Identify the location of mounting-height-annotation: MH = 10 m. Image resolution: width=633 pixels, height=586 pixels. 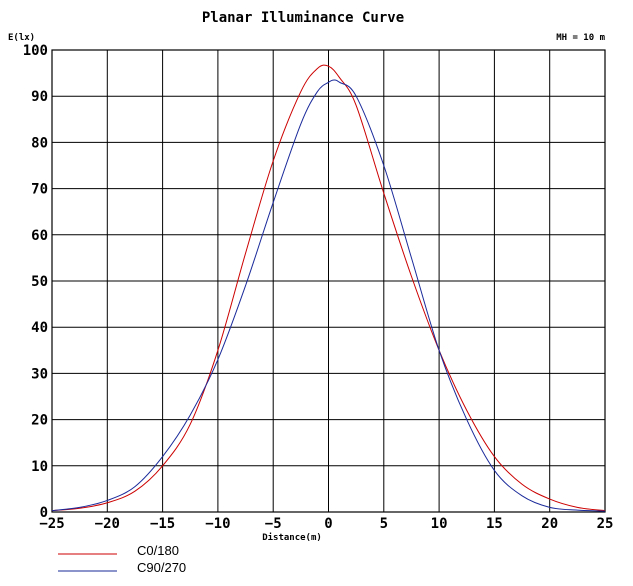
(580, 38).